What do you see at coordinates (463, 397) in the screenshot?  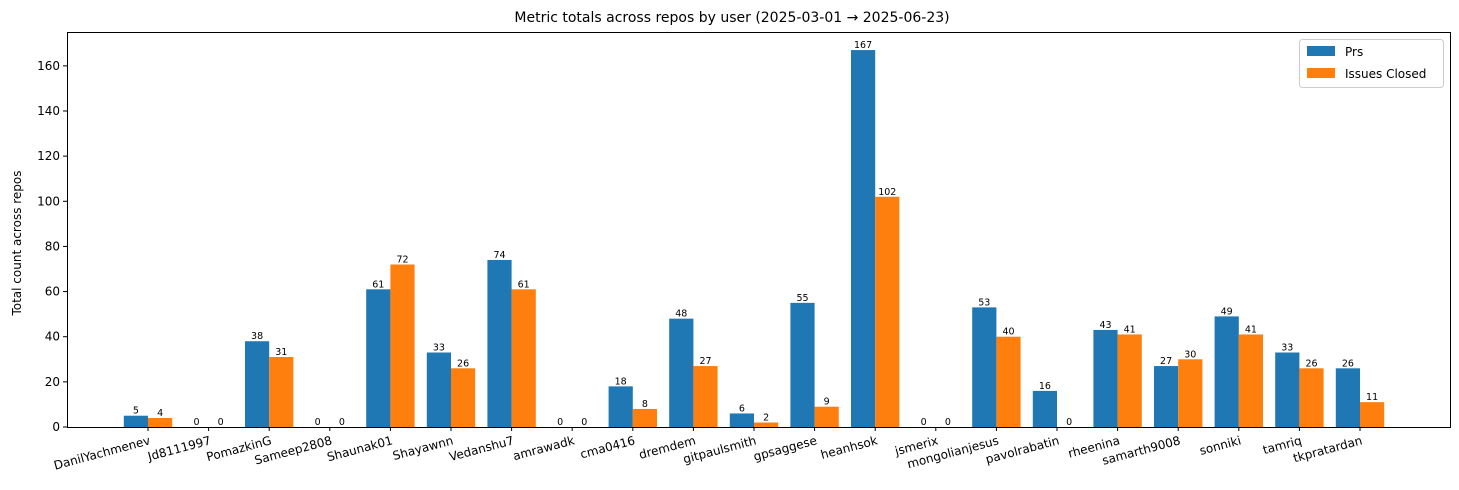 I see `bar-issues-closed-shayawnn` at bounding box center [463, 397].